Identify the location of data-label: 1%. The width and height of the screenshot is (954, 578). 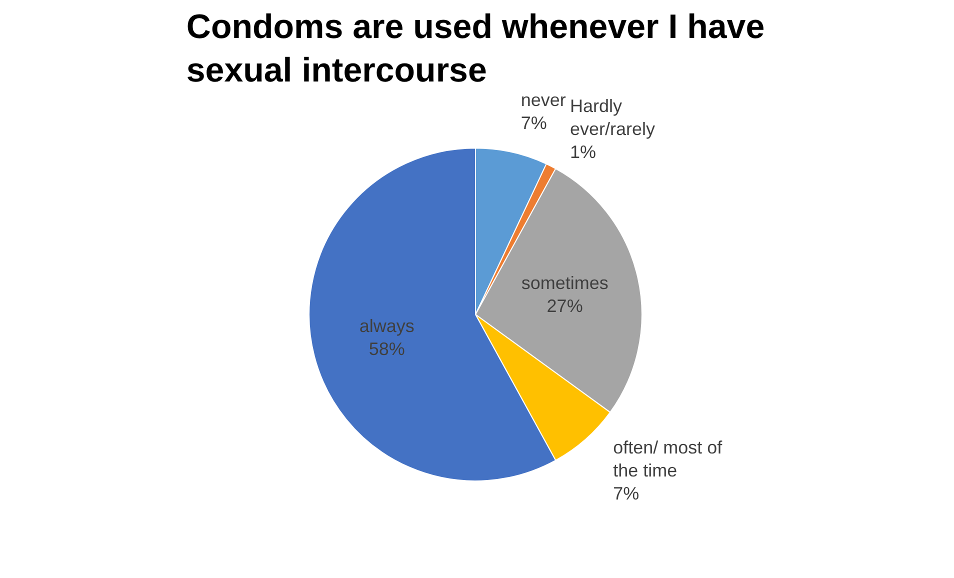
(583, 152).